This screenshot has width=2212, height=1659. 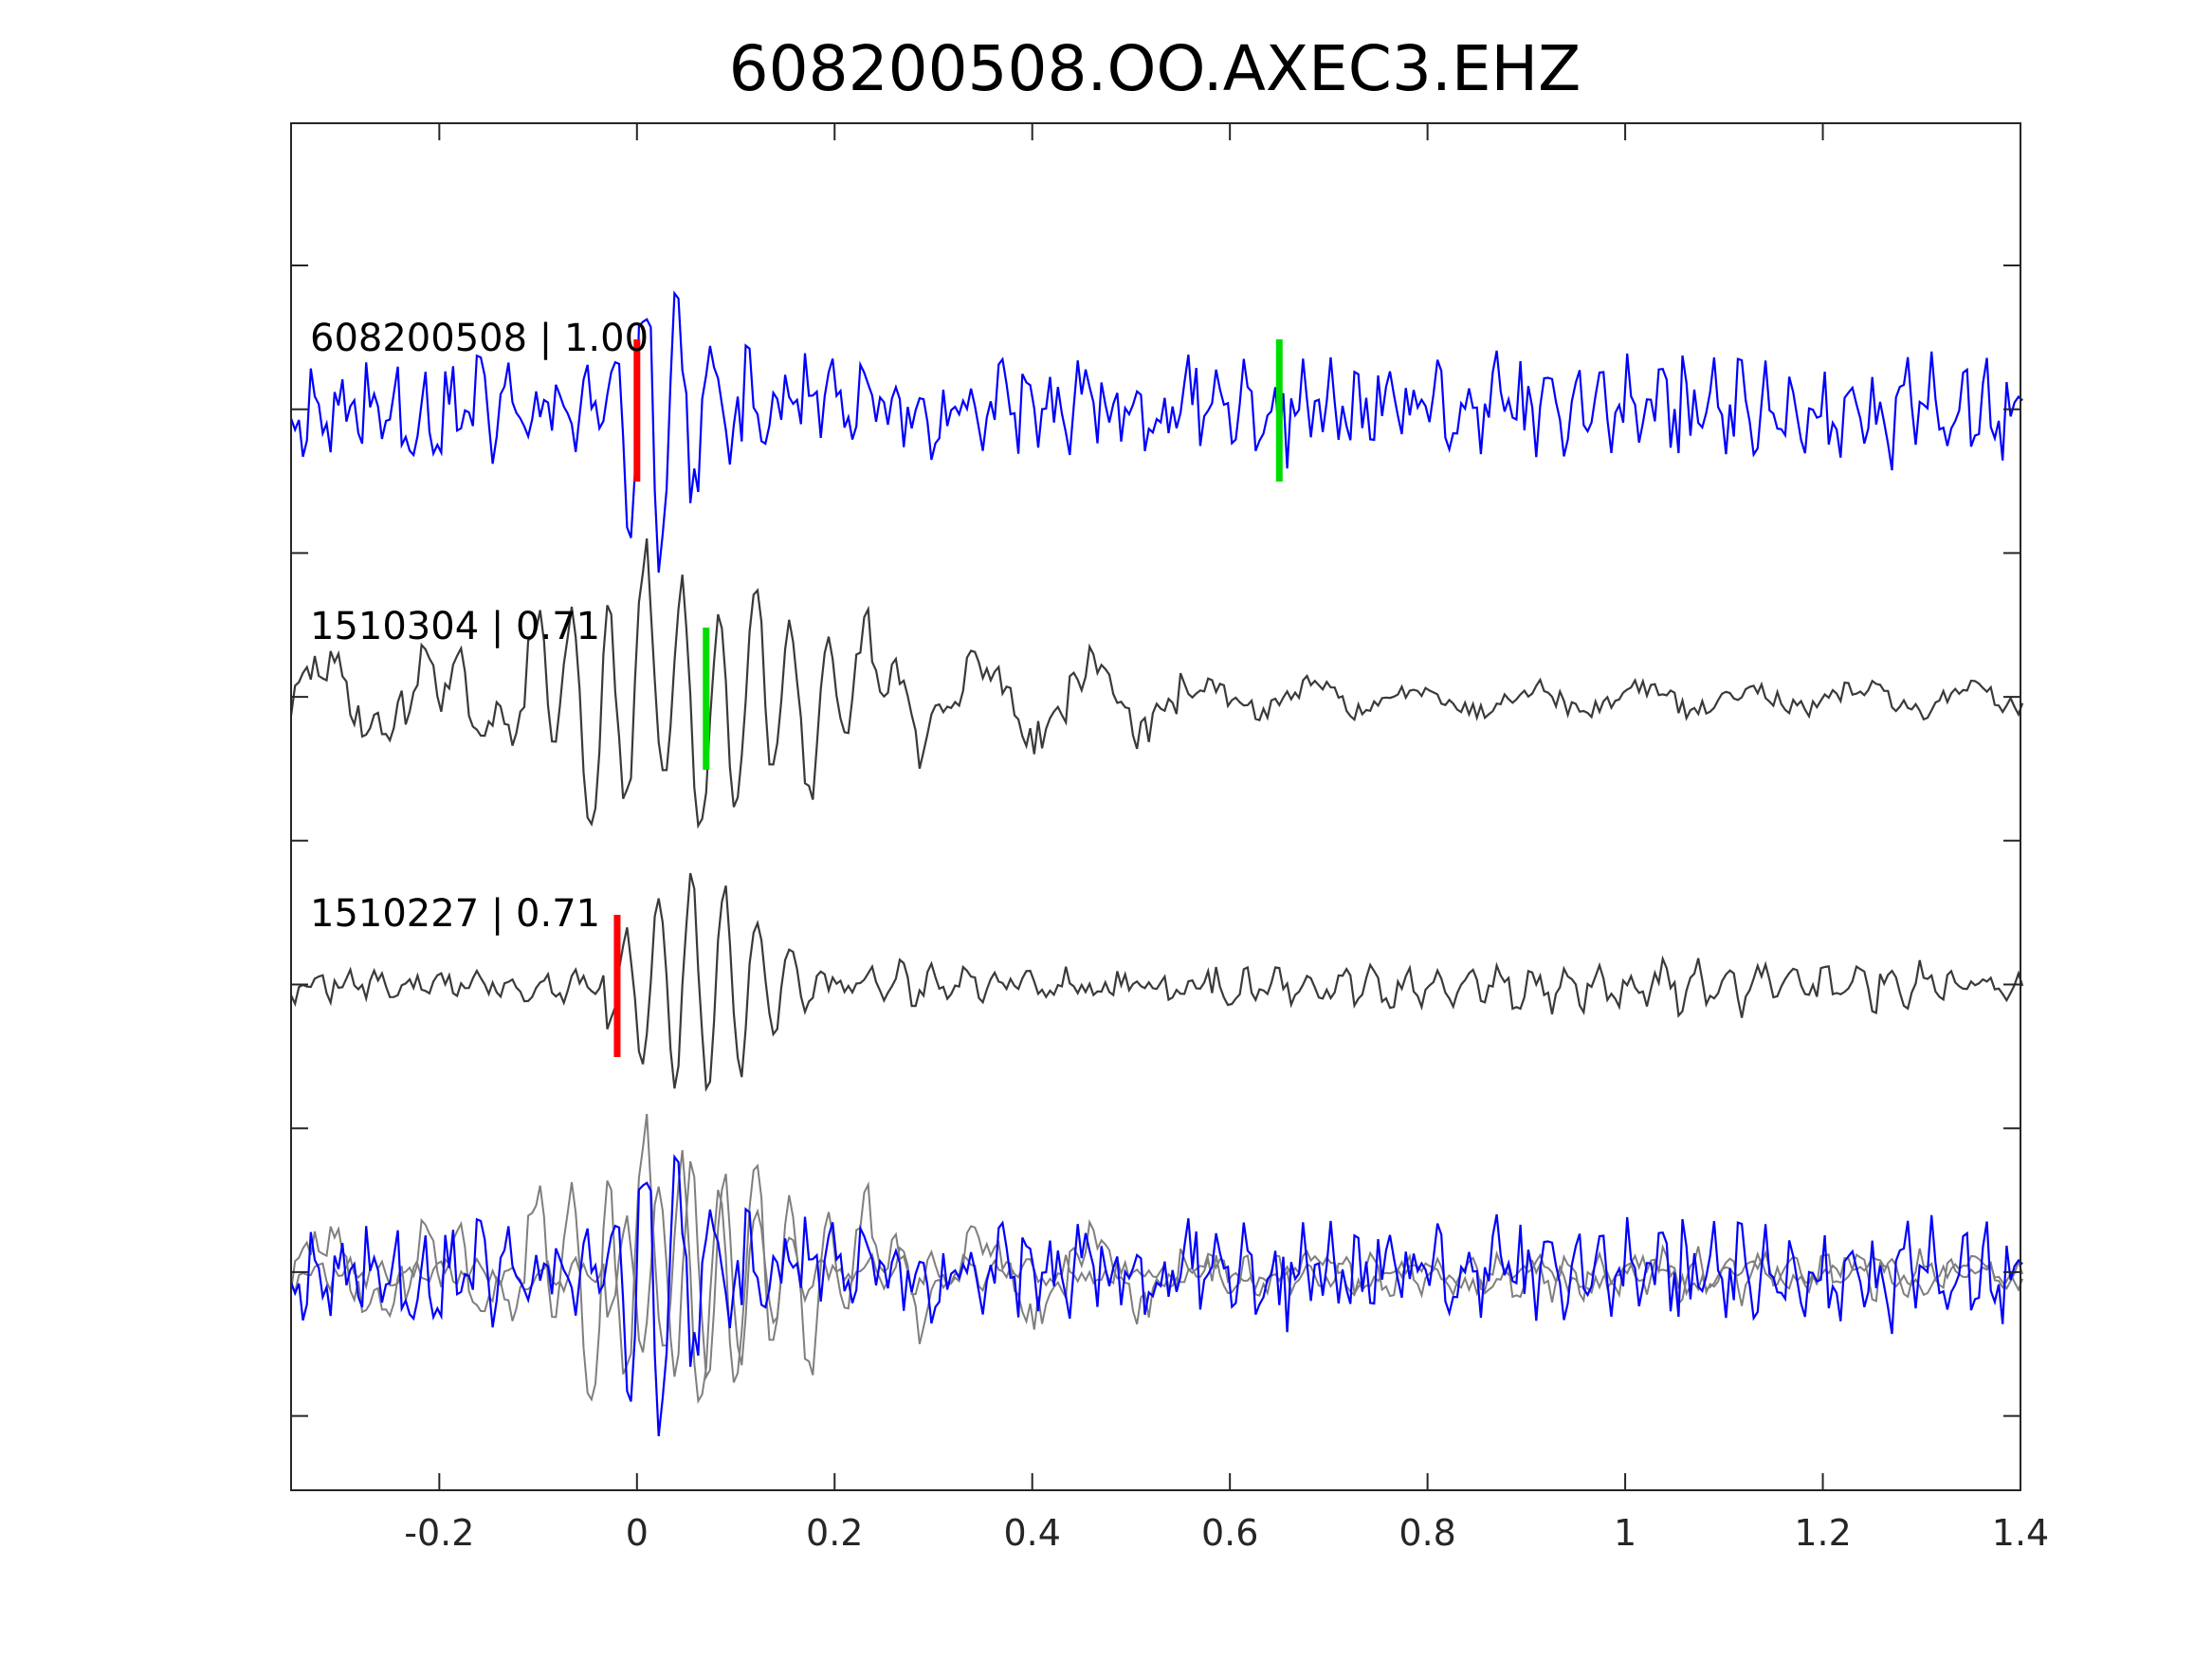 I want to click on x-tick-label: 0.6, so click(x=1229, y=1533).